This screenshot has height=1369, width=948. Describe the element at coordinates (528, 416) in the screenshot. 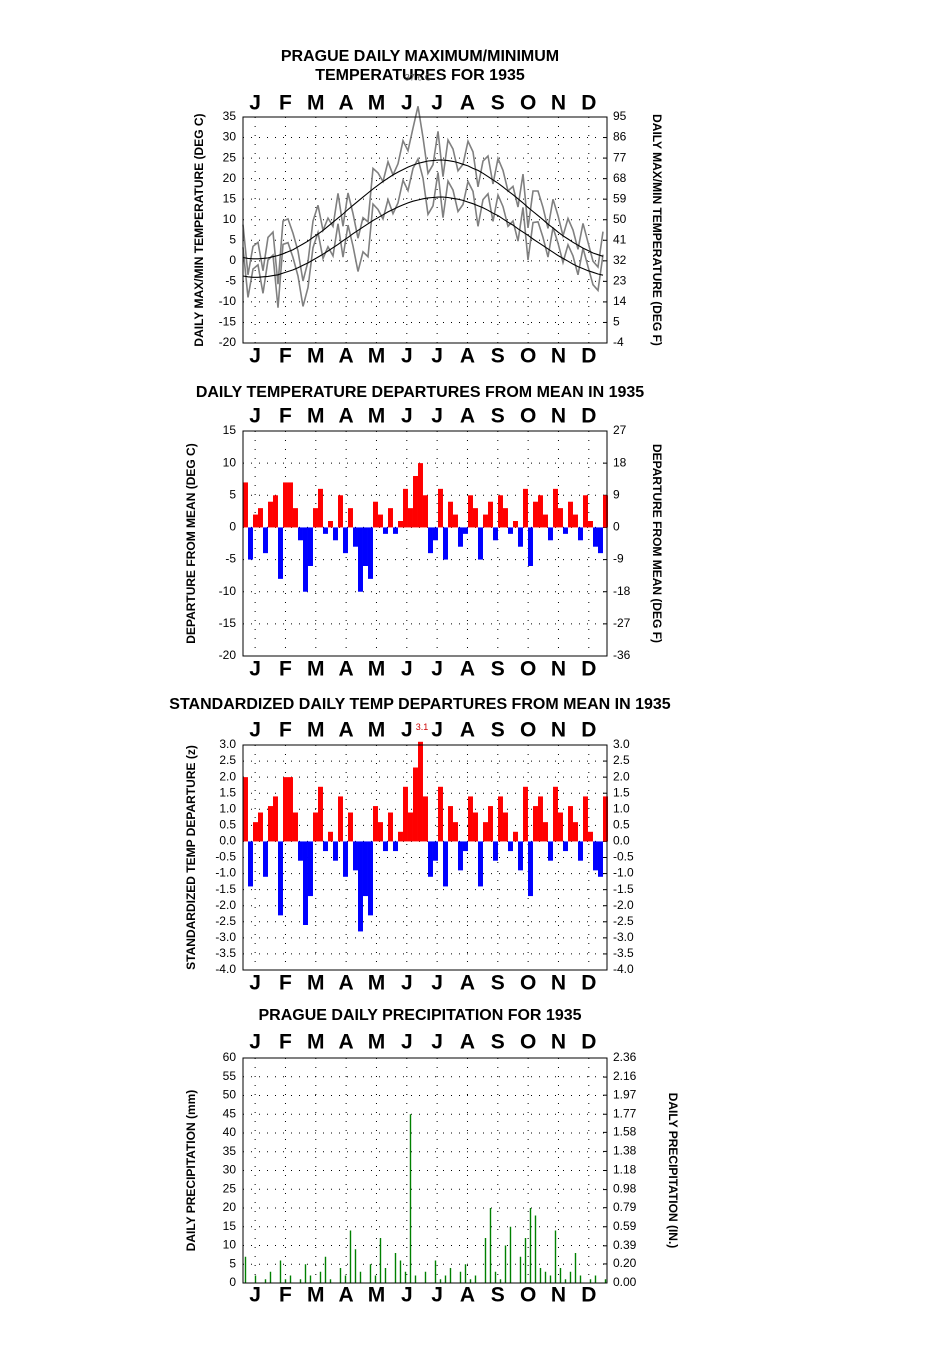

I see `month-label: O` at that location.